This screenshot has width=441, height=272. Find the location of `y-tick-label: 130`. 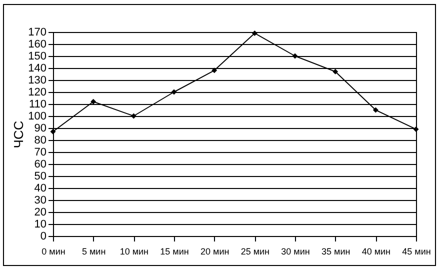

y-tick-label: 130 is located at coordinates (37, 80).